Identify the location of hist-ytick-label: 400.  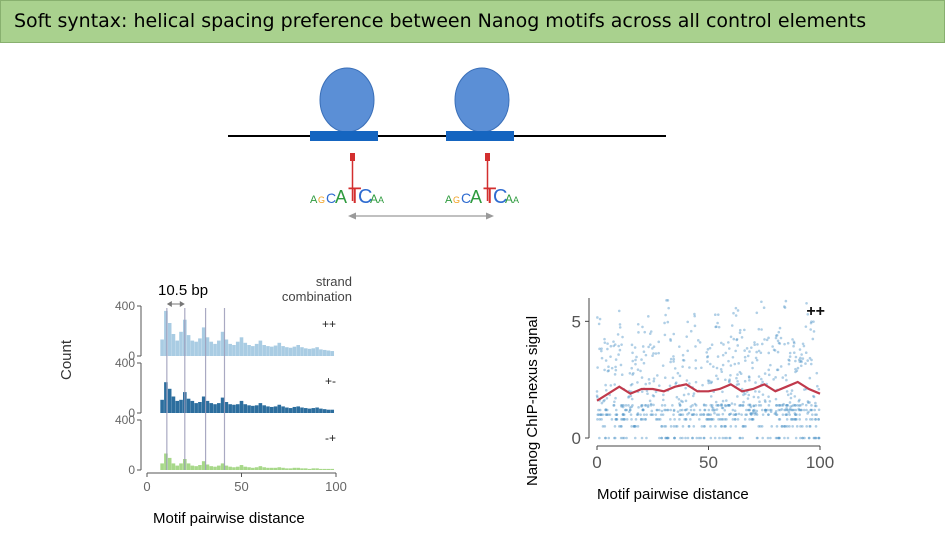
(125, 363).